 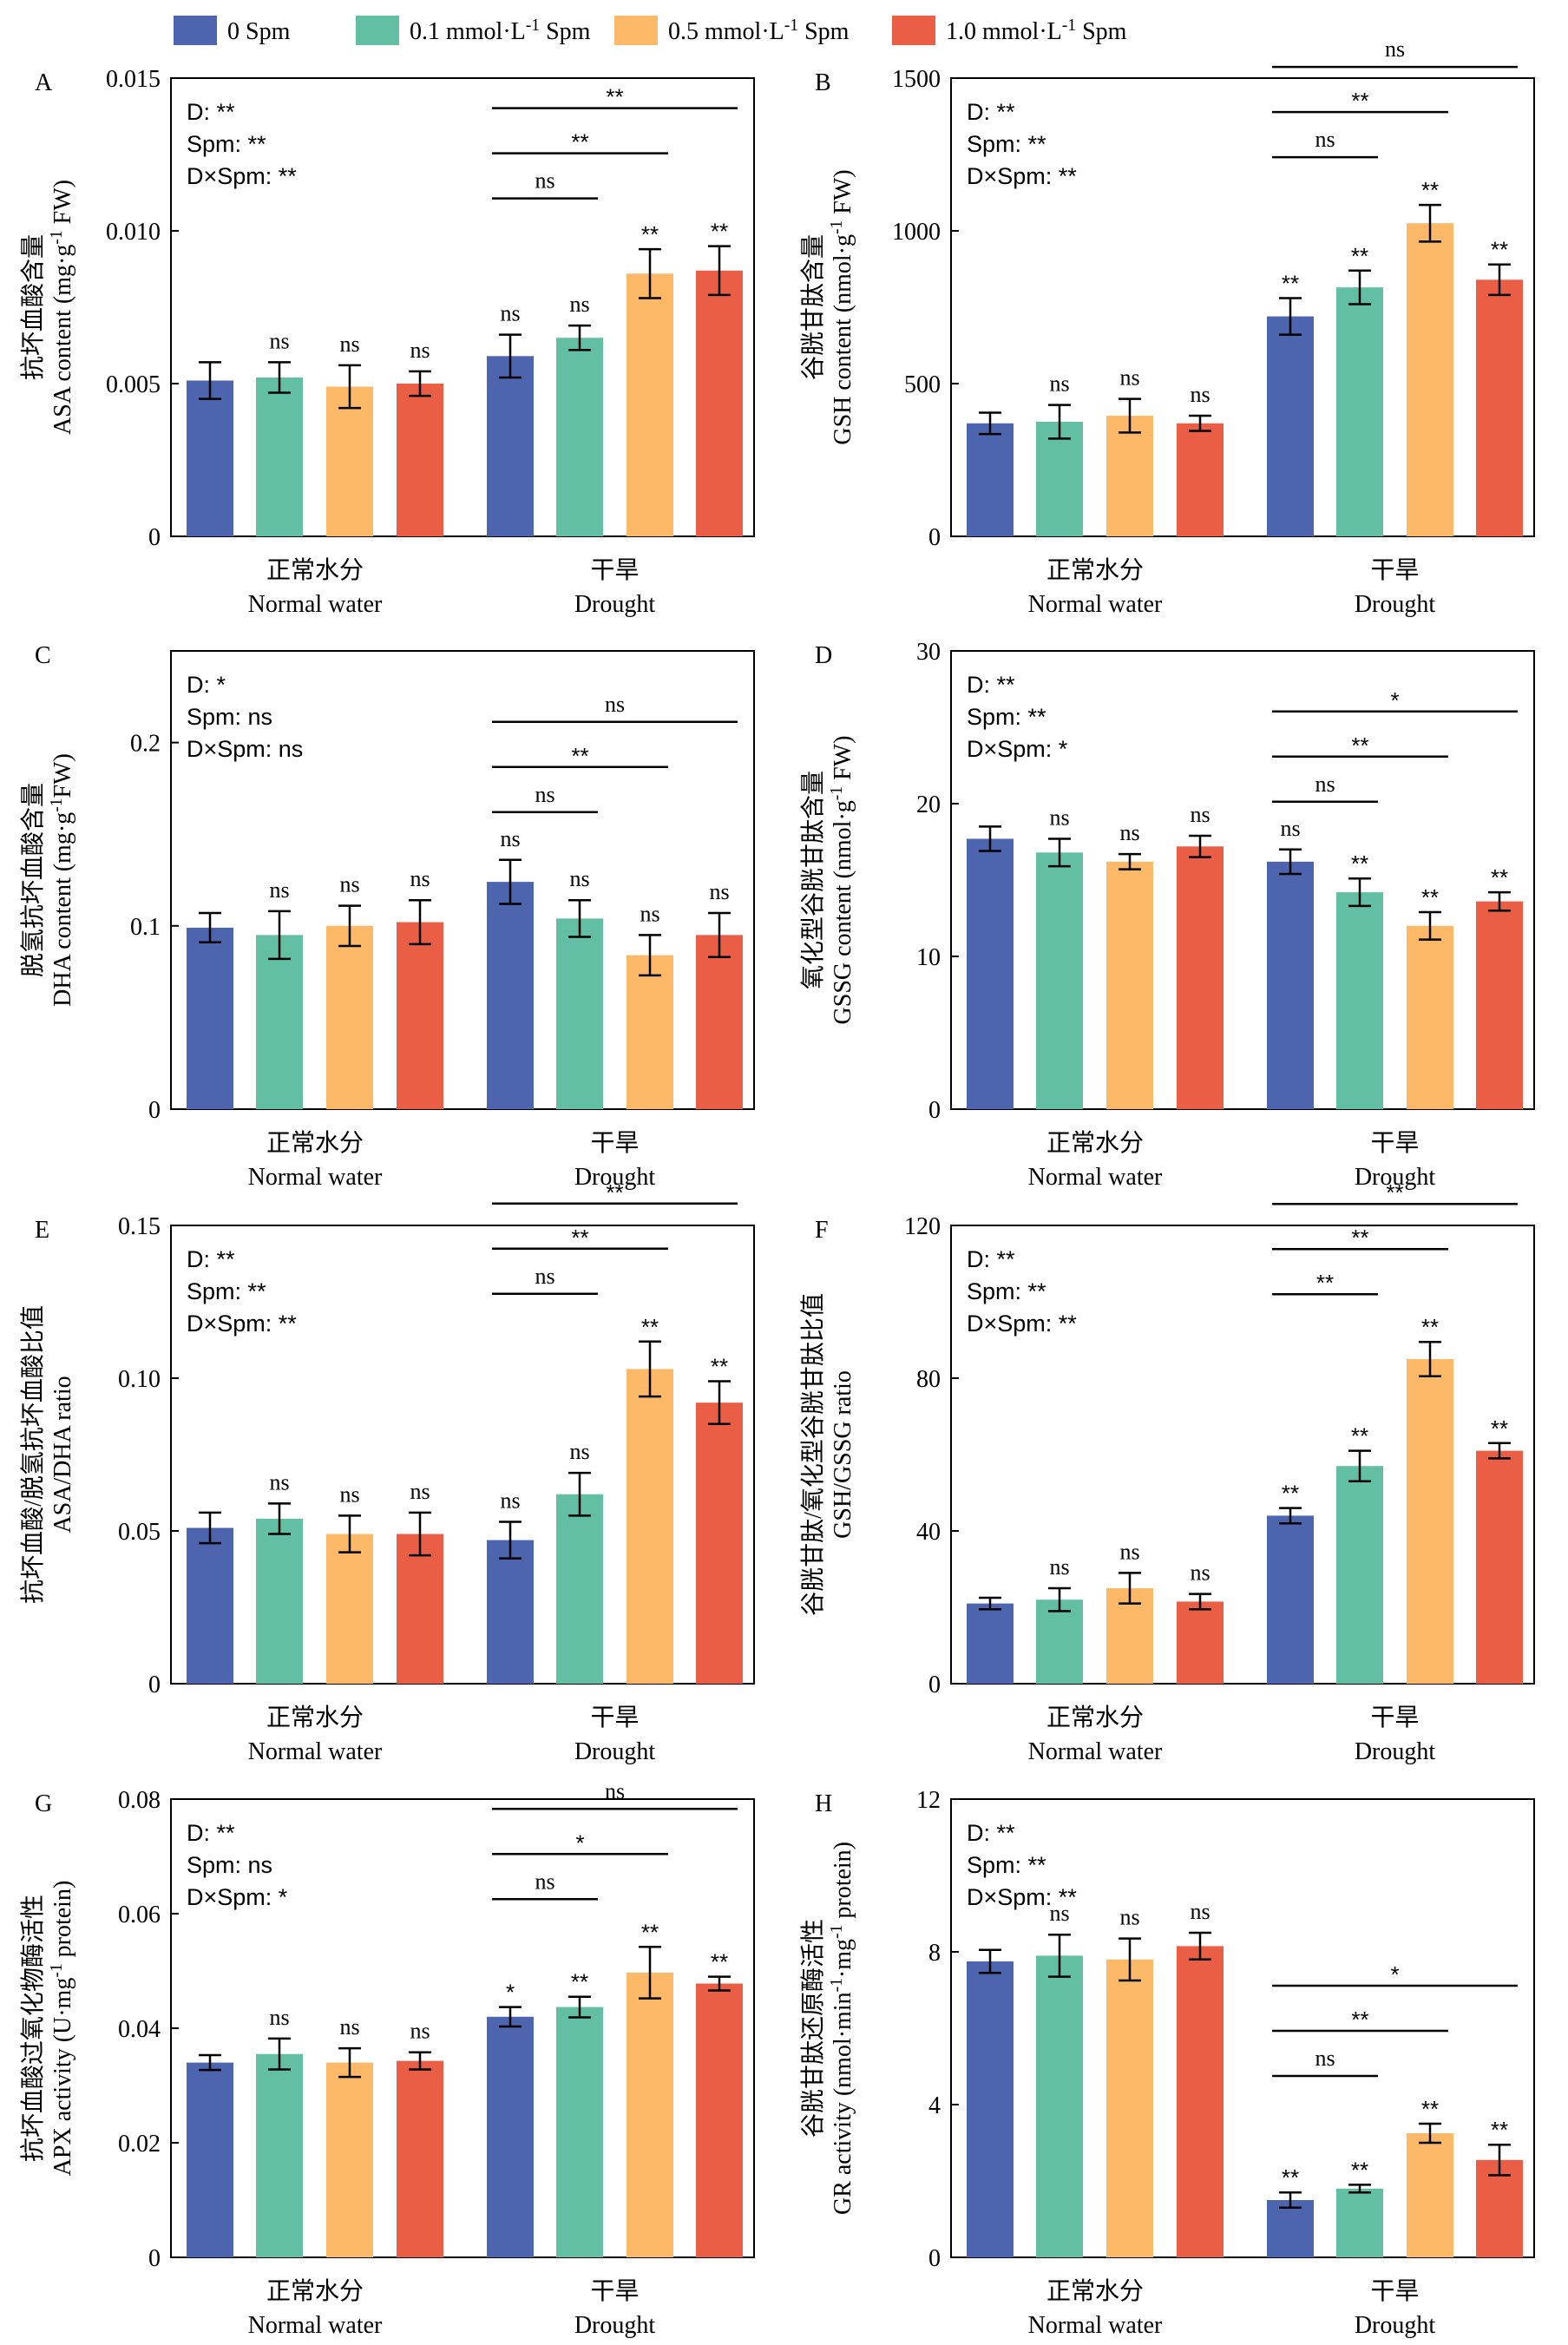 I want to click on y-tick-label: 0.2, so click(x=145, y=744).